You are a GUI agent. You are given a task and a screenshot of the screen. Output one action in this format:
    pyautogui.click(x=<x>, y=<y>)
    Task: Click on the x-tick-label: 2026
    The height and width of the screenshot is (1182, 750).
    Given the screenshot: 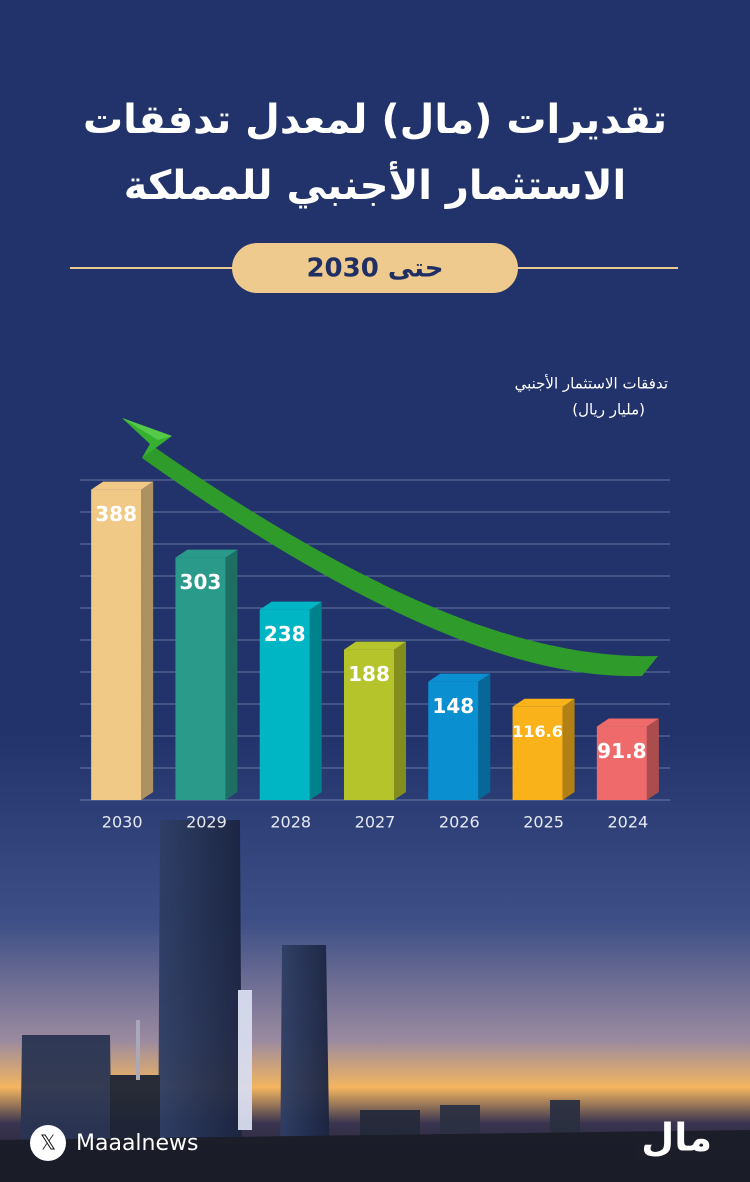 What is the action you would take?
    pyautogui.click(x=459, y=822)
    